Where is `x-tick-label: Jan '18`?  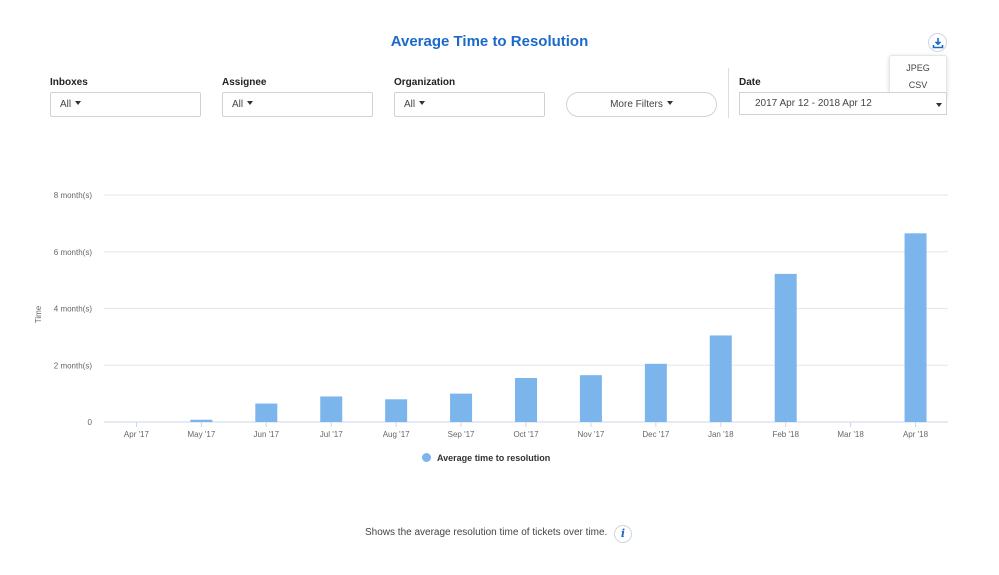
x-tick-label: Jan '18 is located at coordinates (721, 434).